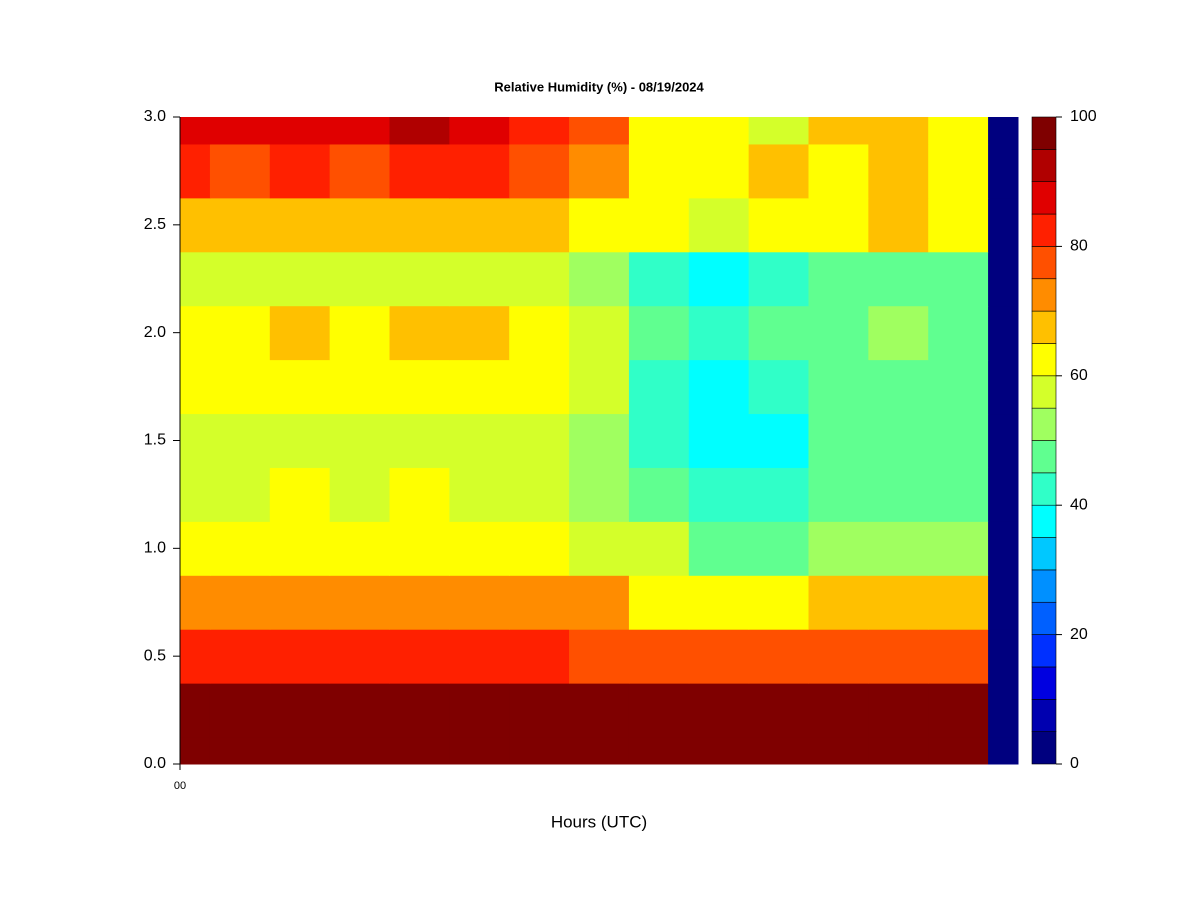 The image size is (1200, 900). Describe the element at coordinates (1079, 504) in the screenshot. I see `colorbar-tick-label: 40` at that location.